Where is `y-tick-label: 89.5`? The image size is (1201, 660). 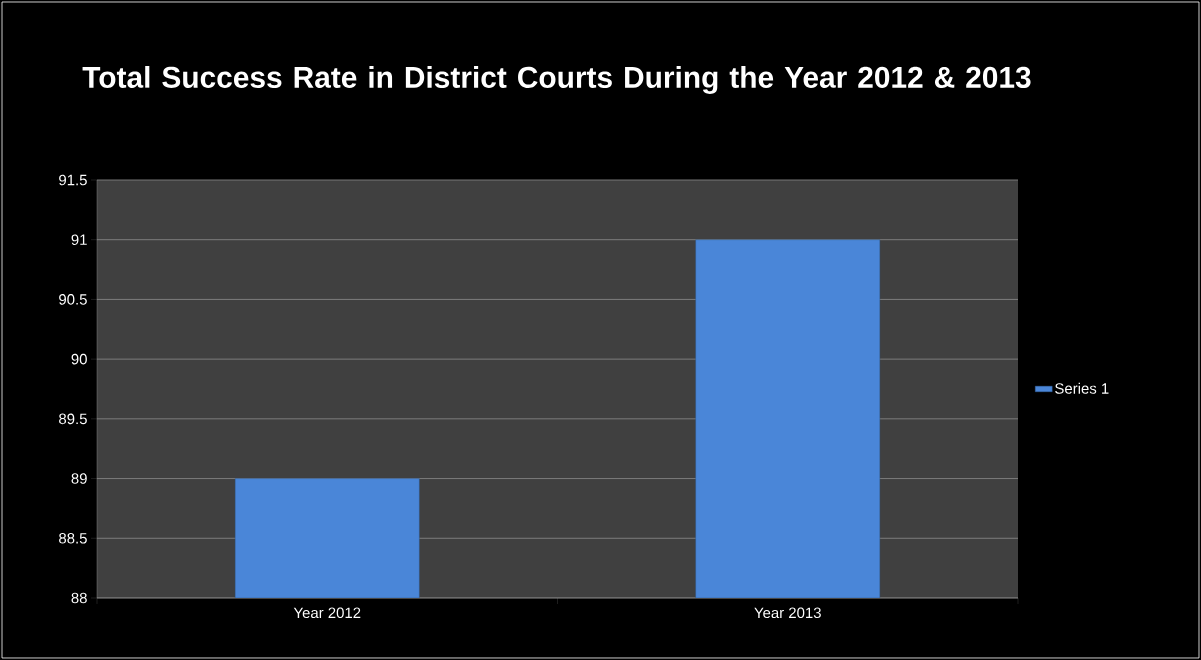 y-tick-label: 89.5 is located at coordinates (73, 419).